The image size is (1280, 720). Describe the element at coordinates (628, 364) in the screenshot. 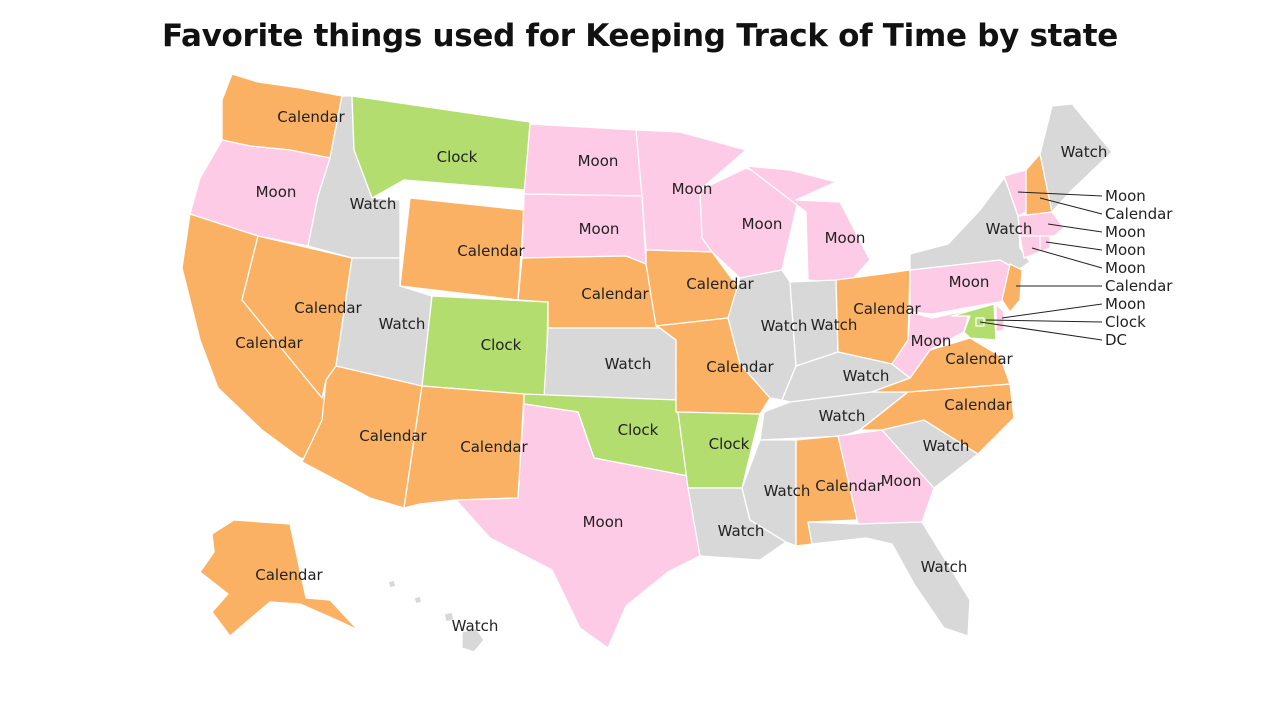

I see `label-KS: Watch` at that location.